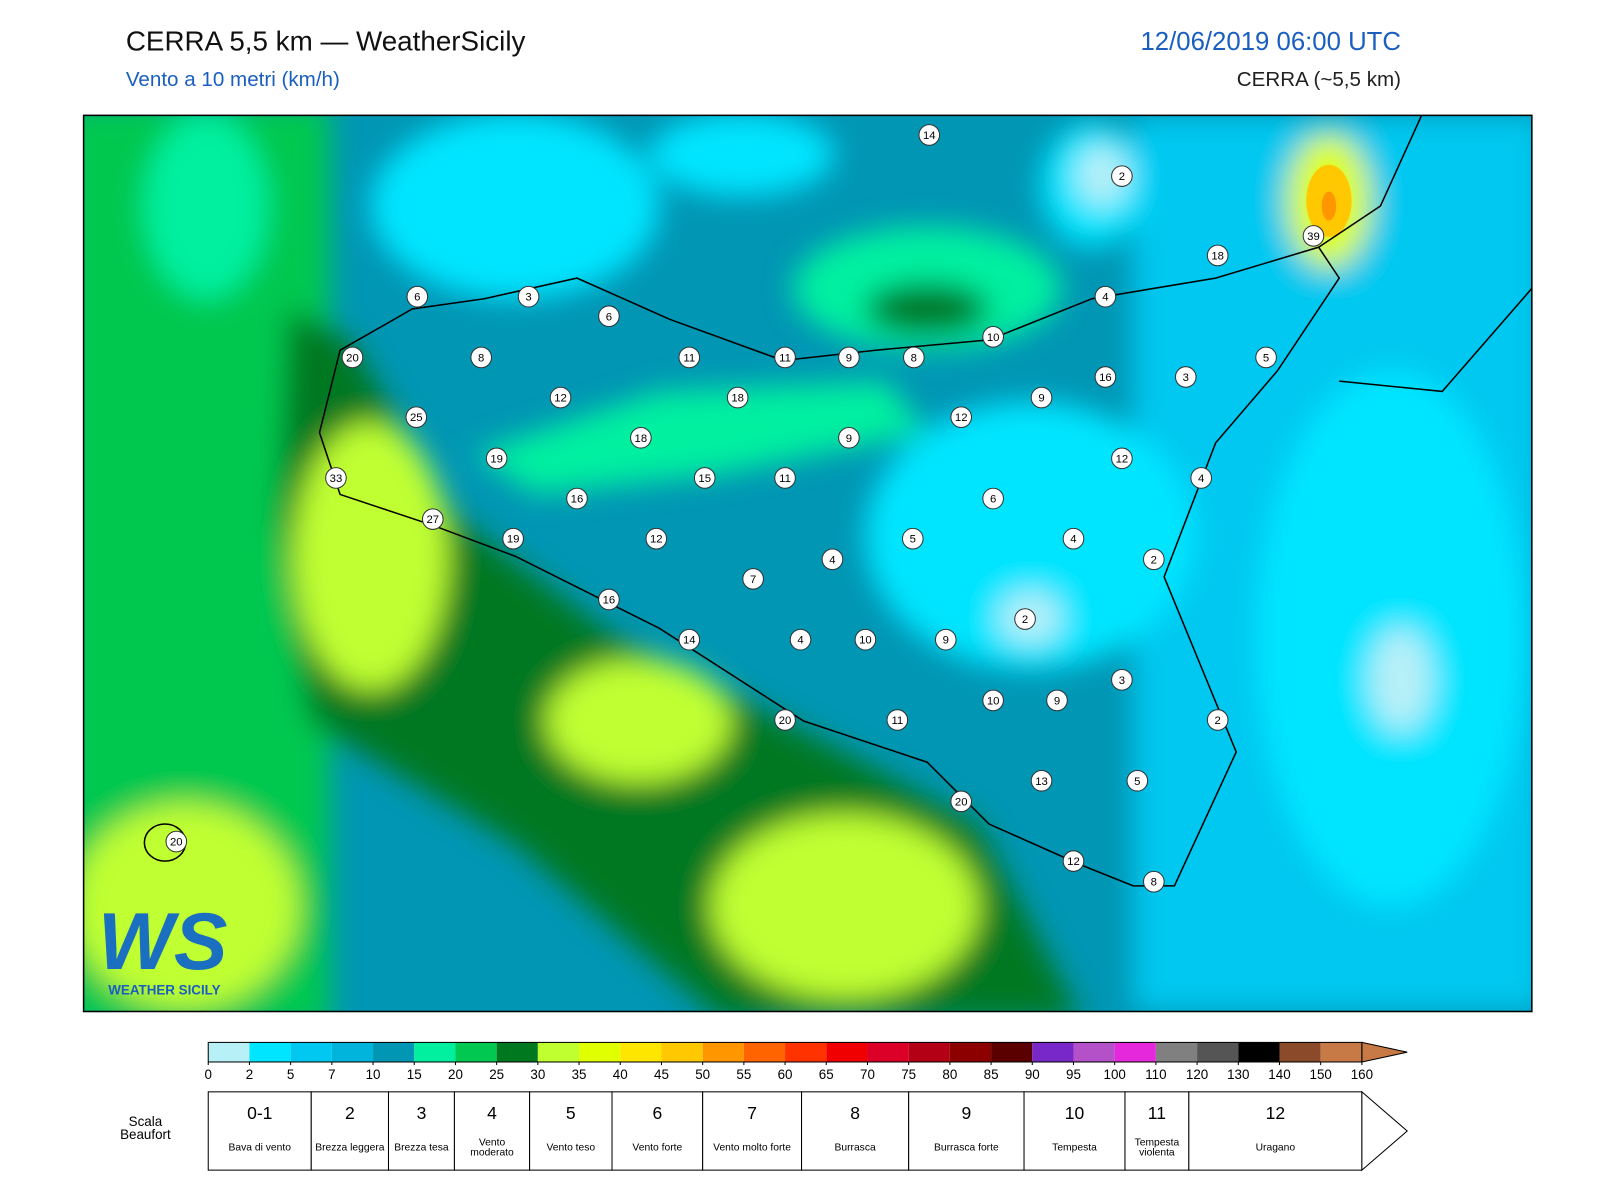 The width and height of the screenshot is (1600, 1200). I want to click on station-value: 4, so click(1105, 298).